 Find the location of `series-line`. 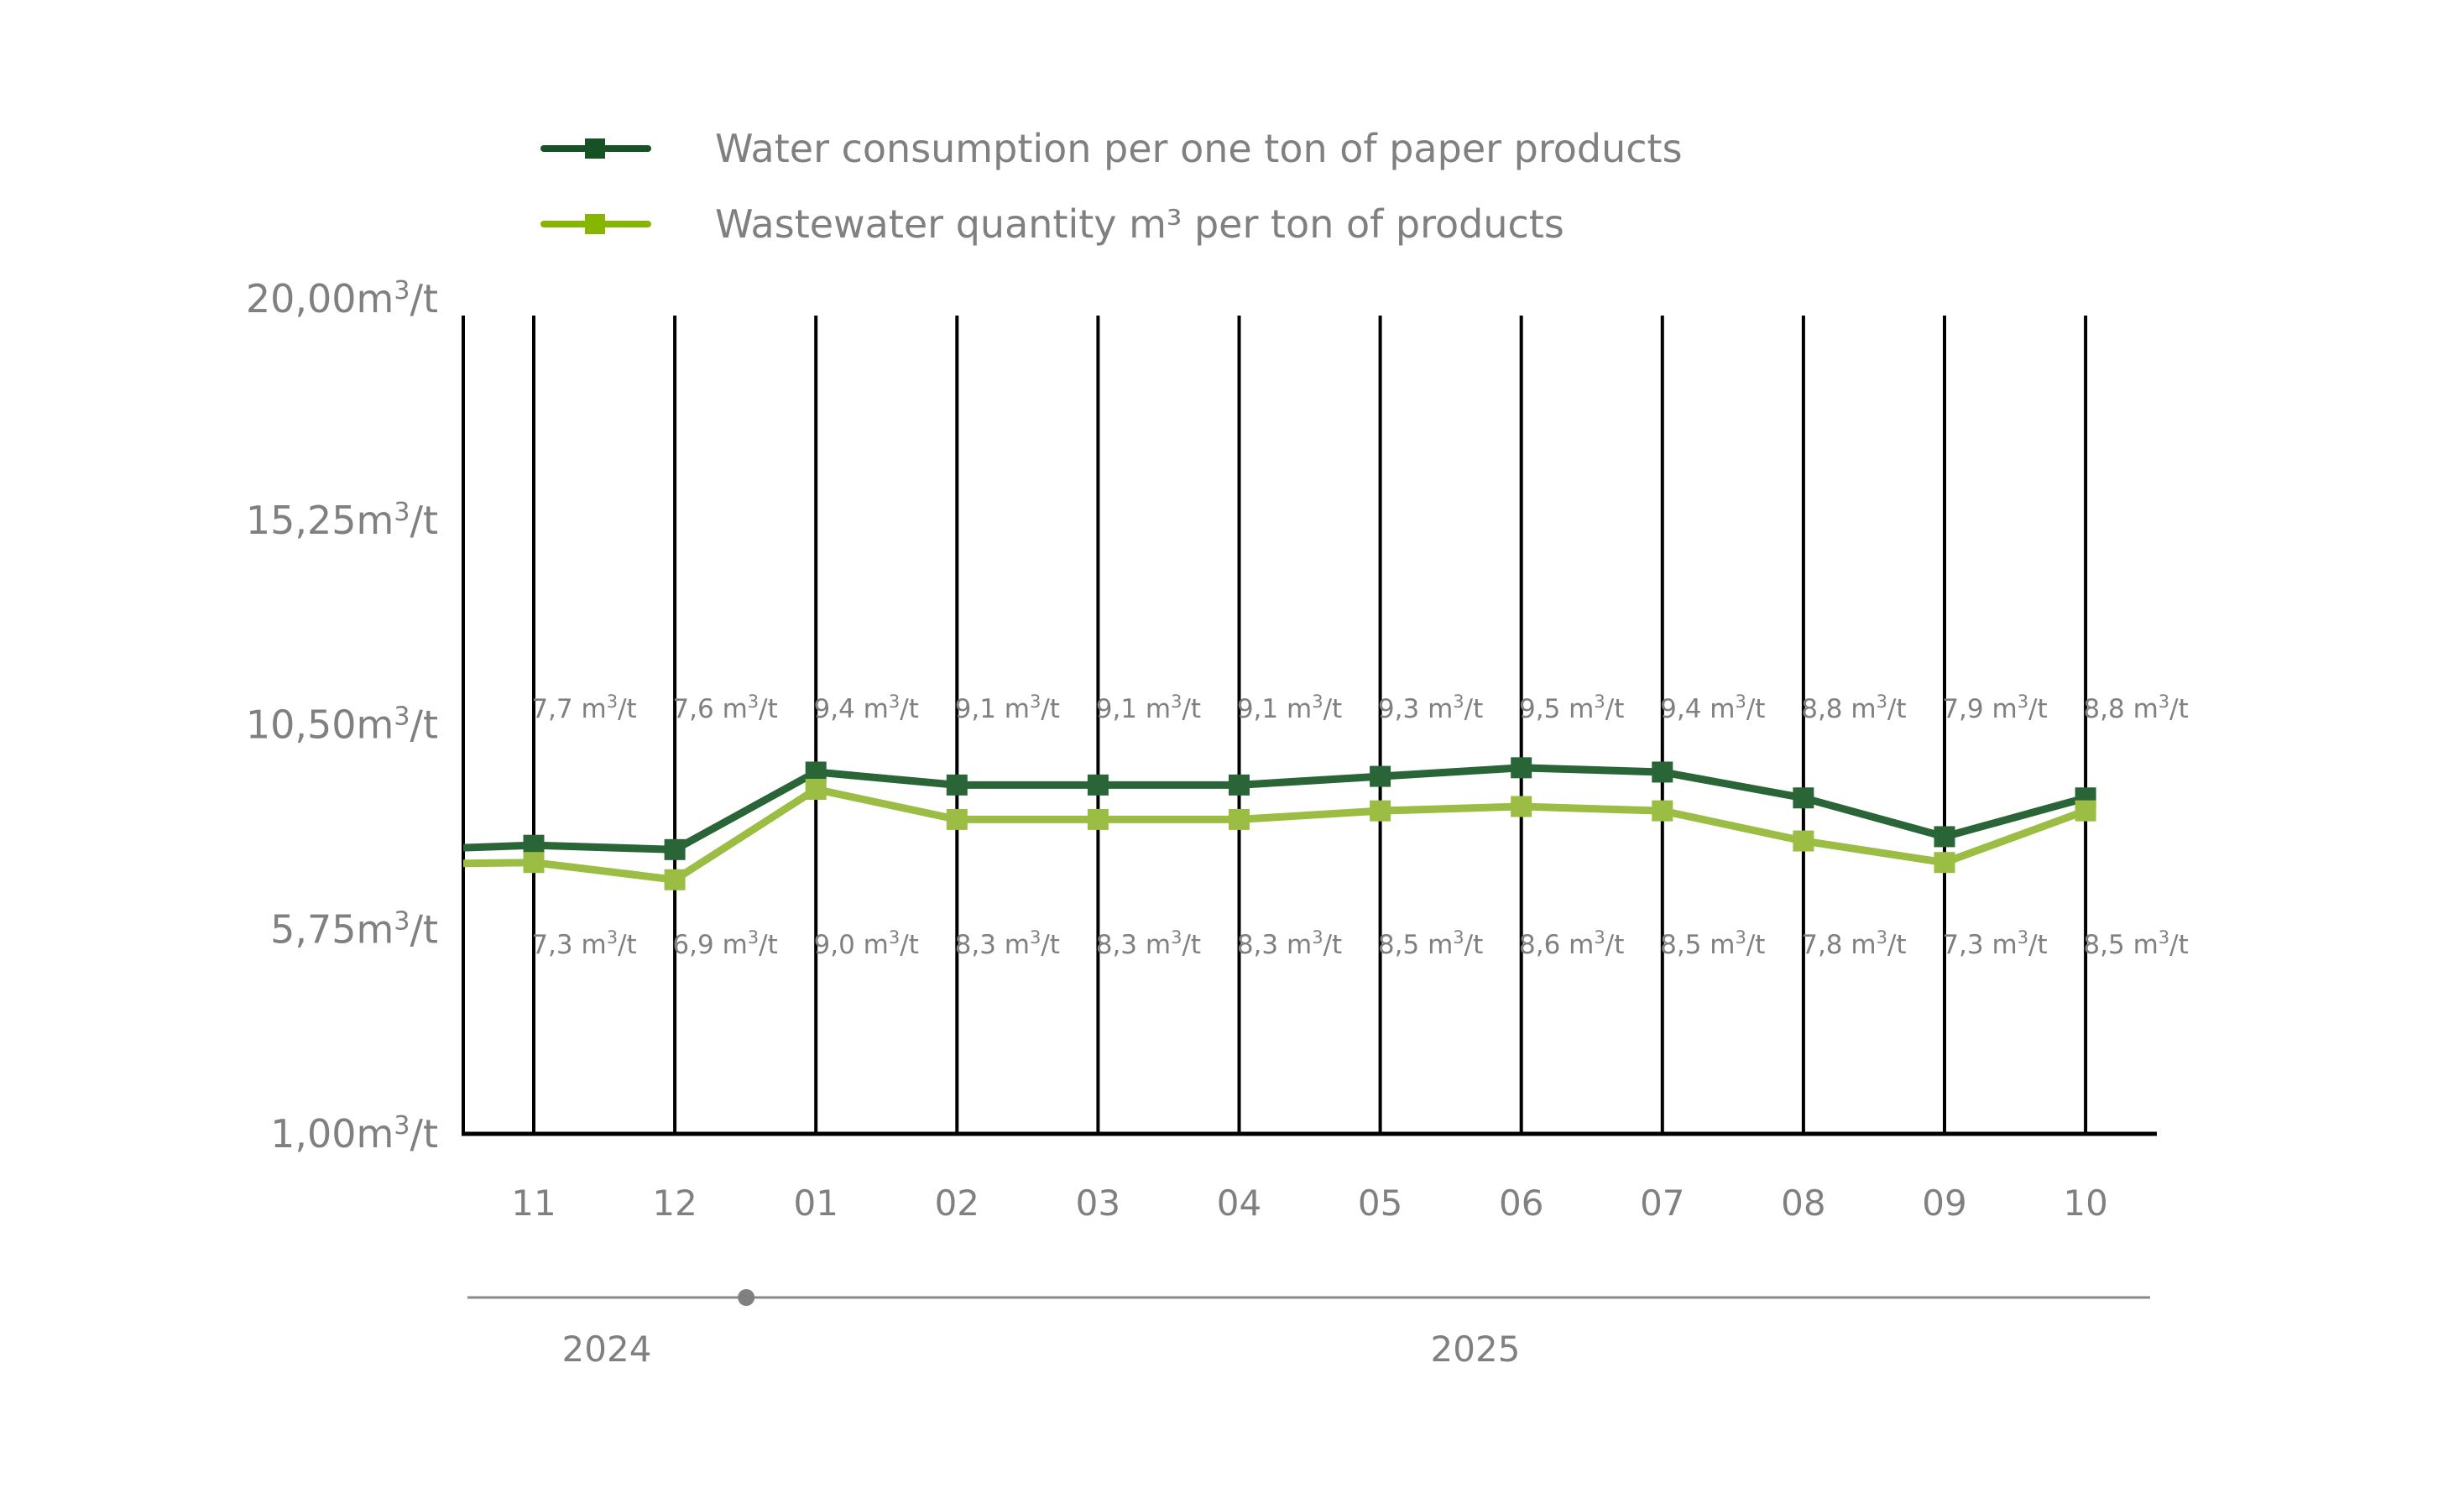

series-line is located at coordinates (1274, 809).